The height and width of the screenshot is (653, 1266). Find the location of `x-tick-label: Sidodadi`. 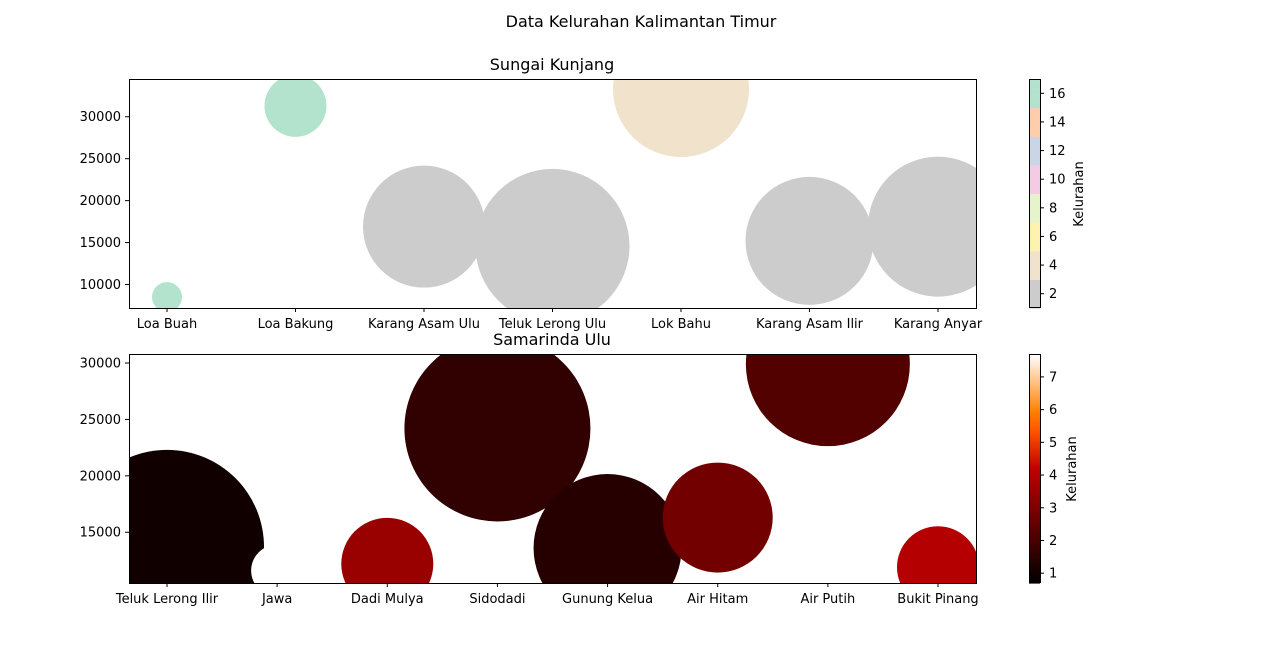

x-tick-label: Sidodadi is located at coordinates (497, 599).